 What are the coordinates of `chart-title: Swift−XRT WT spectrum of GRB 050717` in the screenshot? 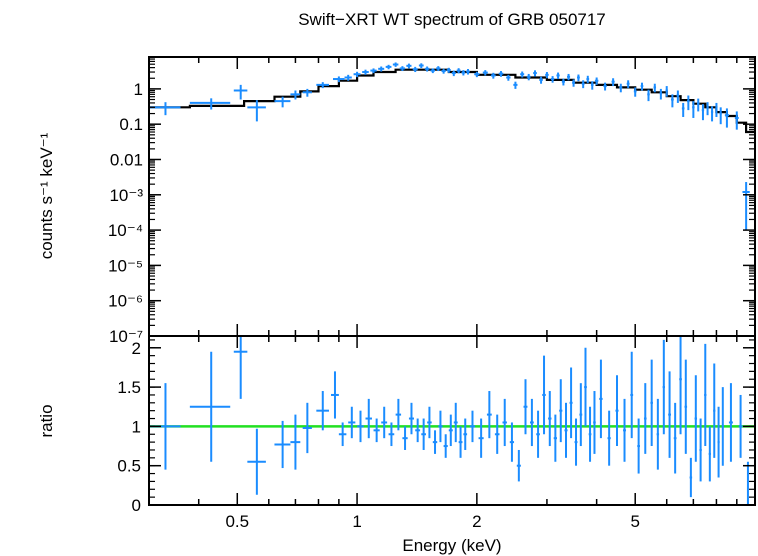 It's located at (452, 19).